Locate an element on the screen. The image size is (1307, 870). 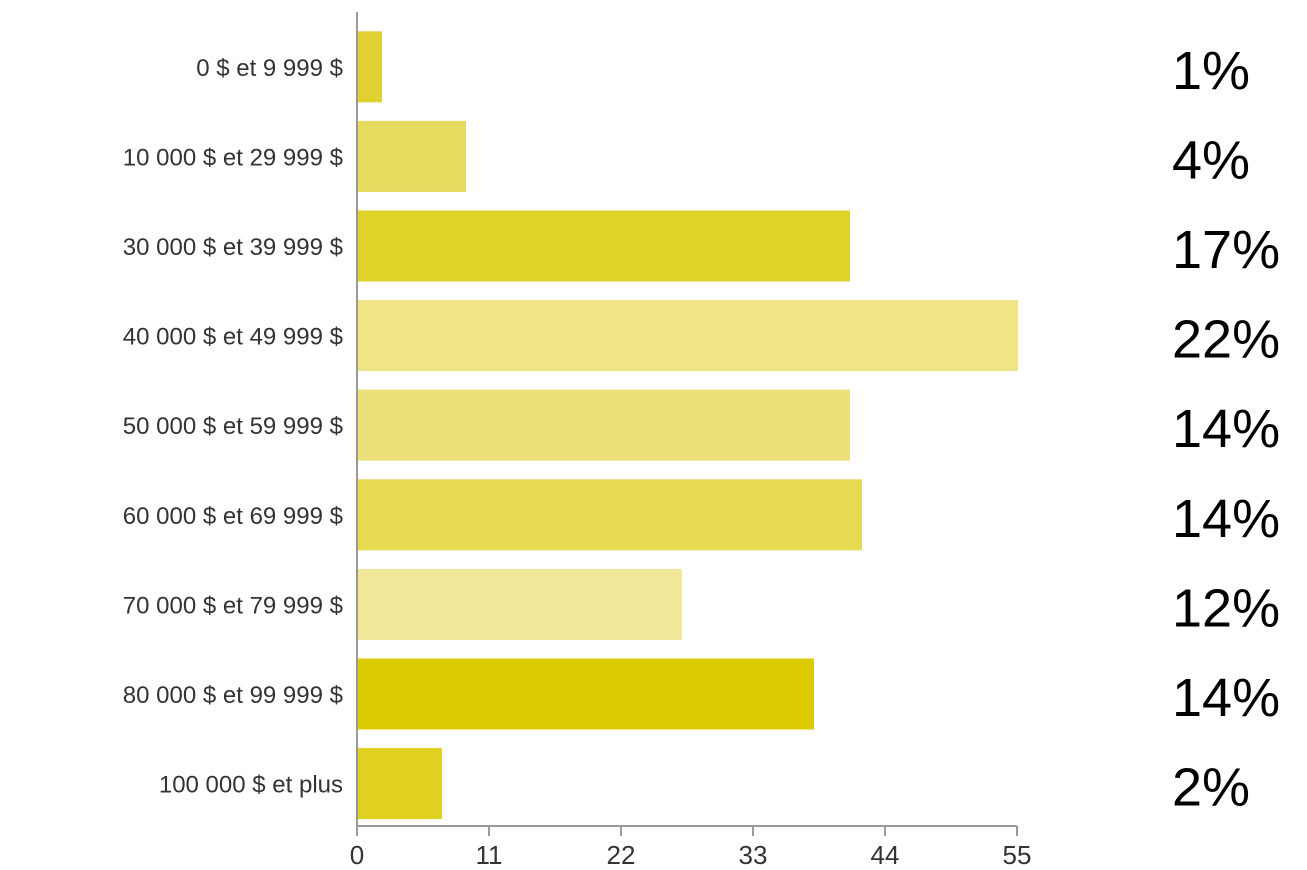
x-tick-label: 33 is located at coordinates (753, 855).